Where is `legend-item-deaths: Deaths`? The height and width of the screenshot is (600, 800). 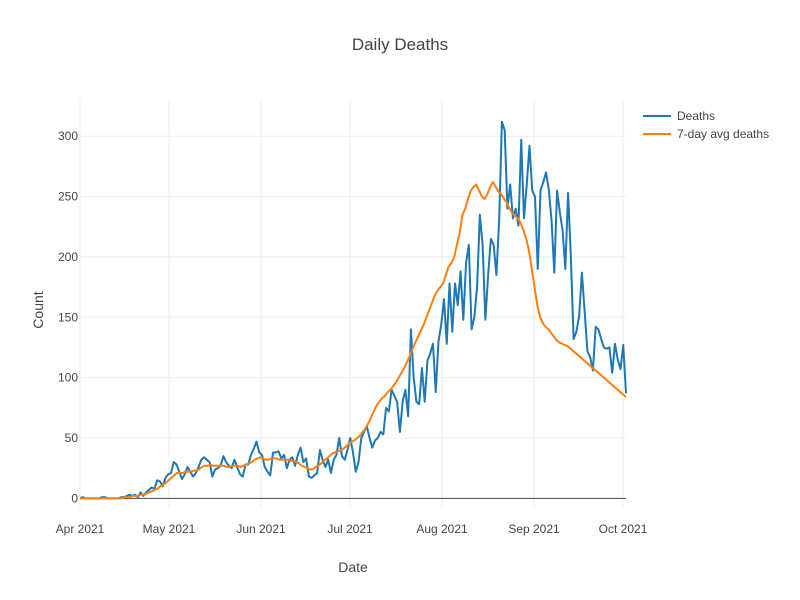 legend-item-deaths: Deaths is located at coordinates (679, 116).